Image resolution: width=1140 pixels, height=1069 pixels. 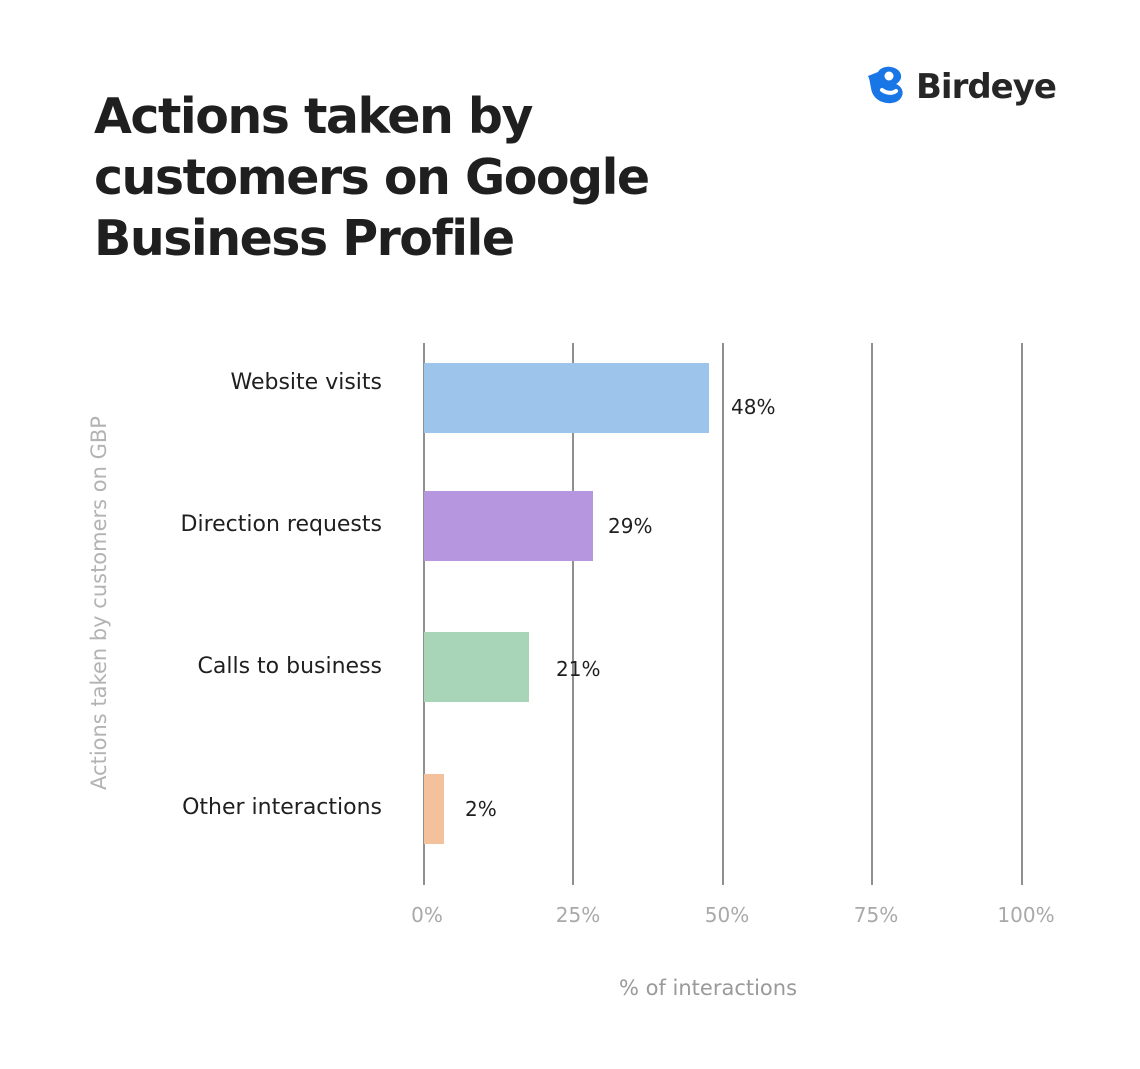 What do you see at coordinates (887, 87) in the screenshot?
I see `bird-logo-icon` at bounding box center [887, 87].